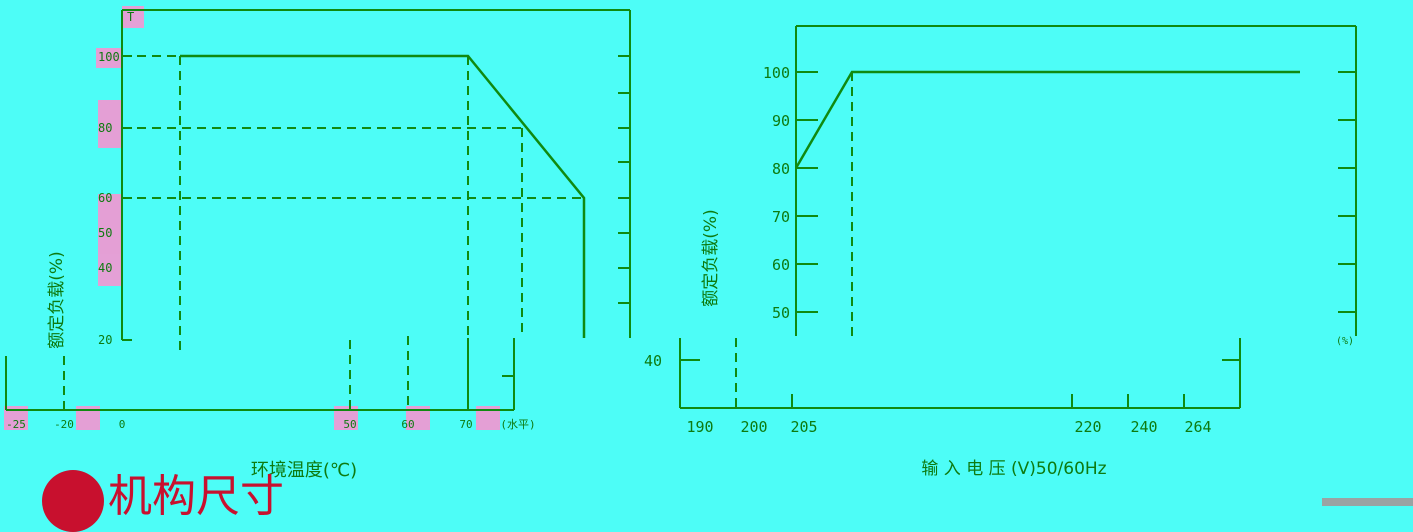 This screenshot has width=1413, height=532. I want to click on section-title: 机构尺寸, so click(196, 496).